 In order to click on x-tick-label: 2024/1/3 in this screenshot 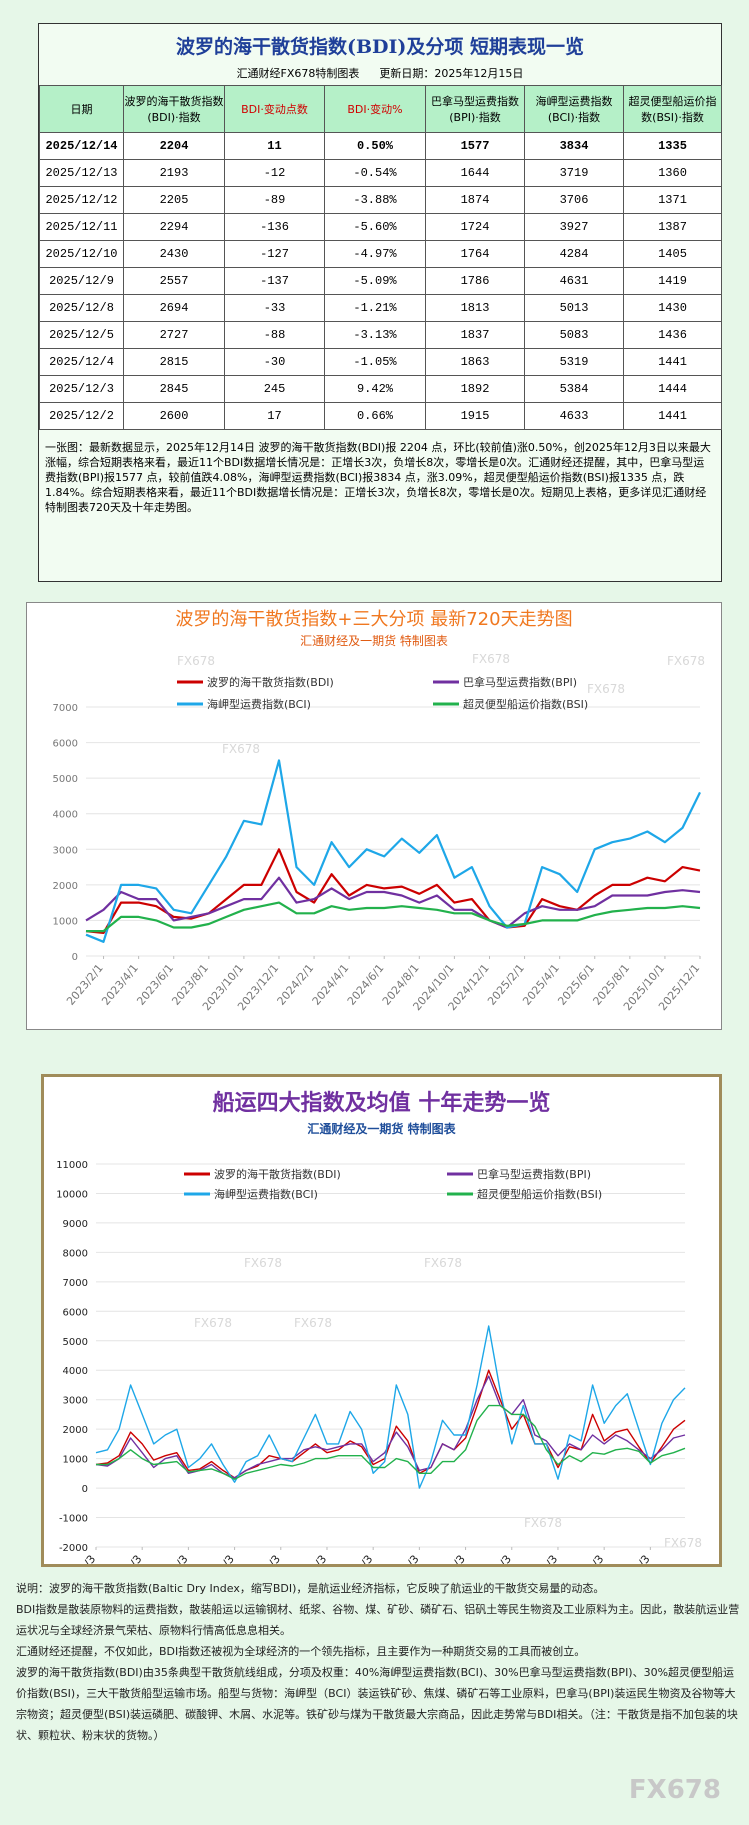, I will do `click(586, 1560)`.